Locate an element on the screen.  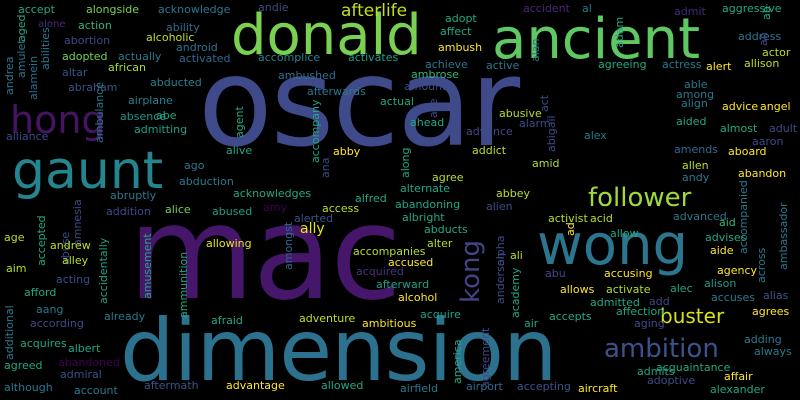
word: admits is located at coordinates (656, 371).